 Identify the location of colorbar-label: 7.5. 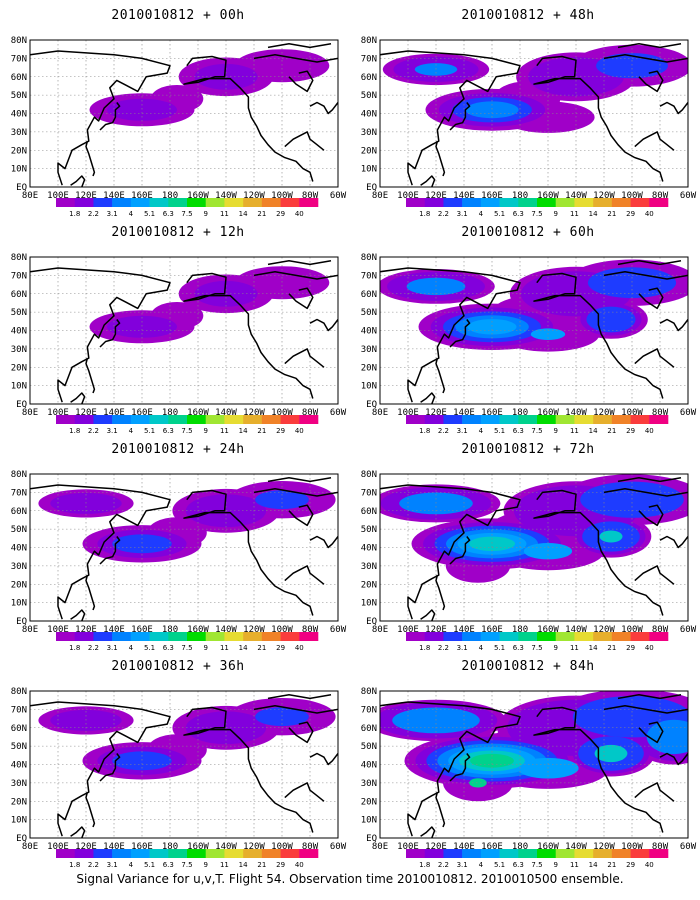
(536, 648).